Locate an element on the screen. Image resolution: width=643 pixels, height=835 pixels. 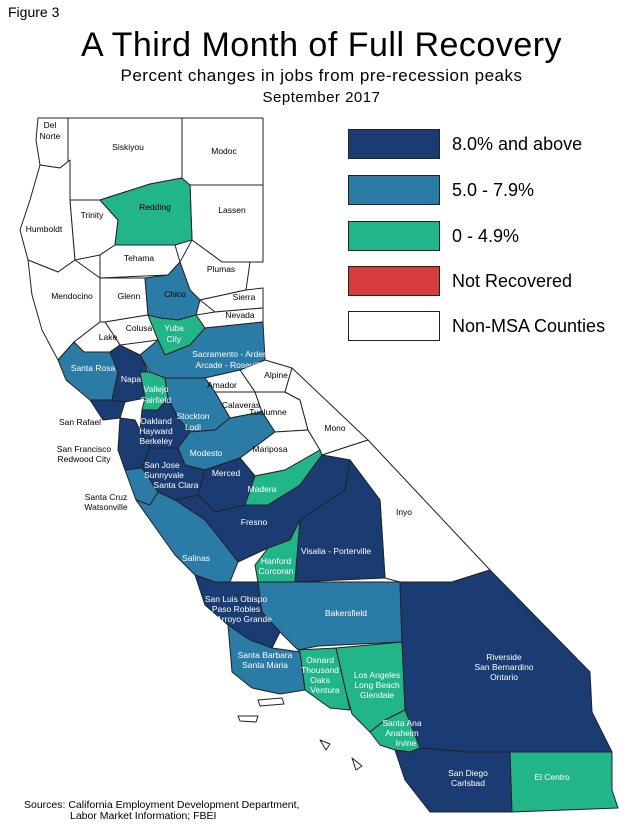
legend-item-8-plus: 8.0% and above is located at coordinates (495, 145).